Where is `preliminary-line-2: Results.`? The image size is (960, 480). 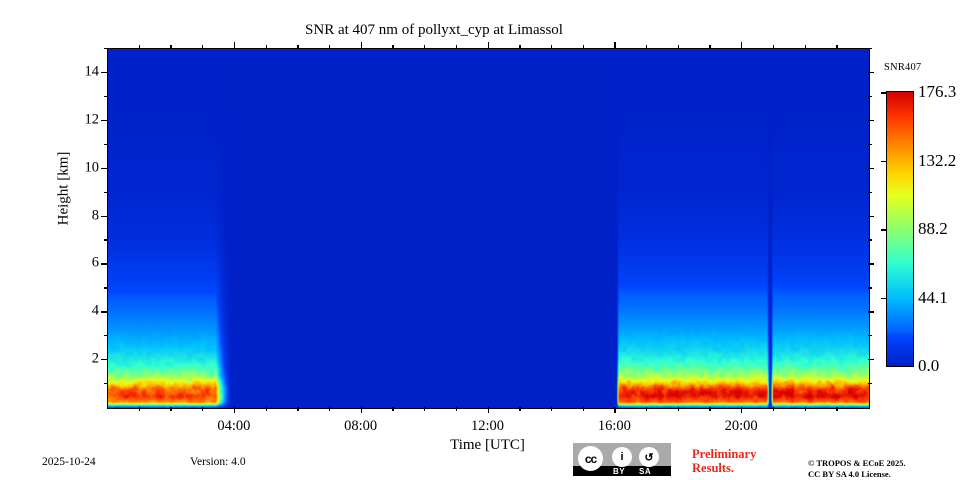 preliminary-line-2: Results. is located at coordinates (713, 468).